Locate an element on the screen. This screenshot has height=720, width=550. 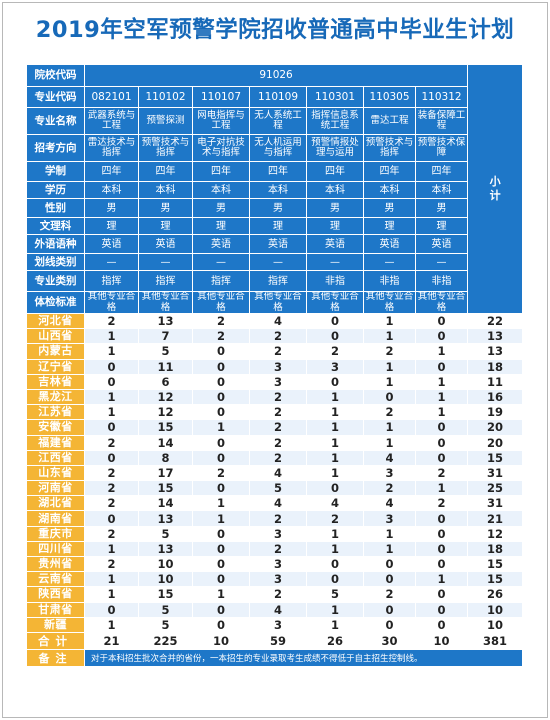
header-cell: 装备保障工程 is located at coordinates (441, 121).